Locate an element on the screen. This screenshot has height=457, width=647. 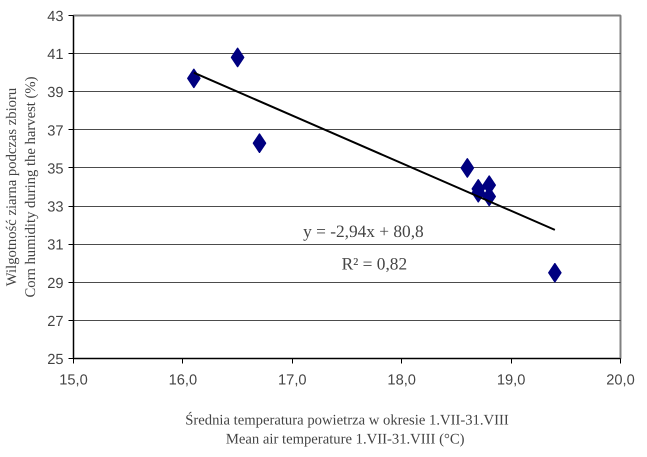
x-tick-label: 16,0 is located at coordinates (183, 380).